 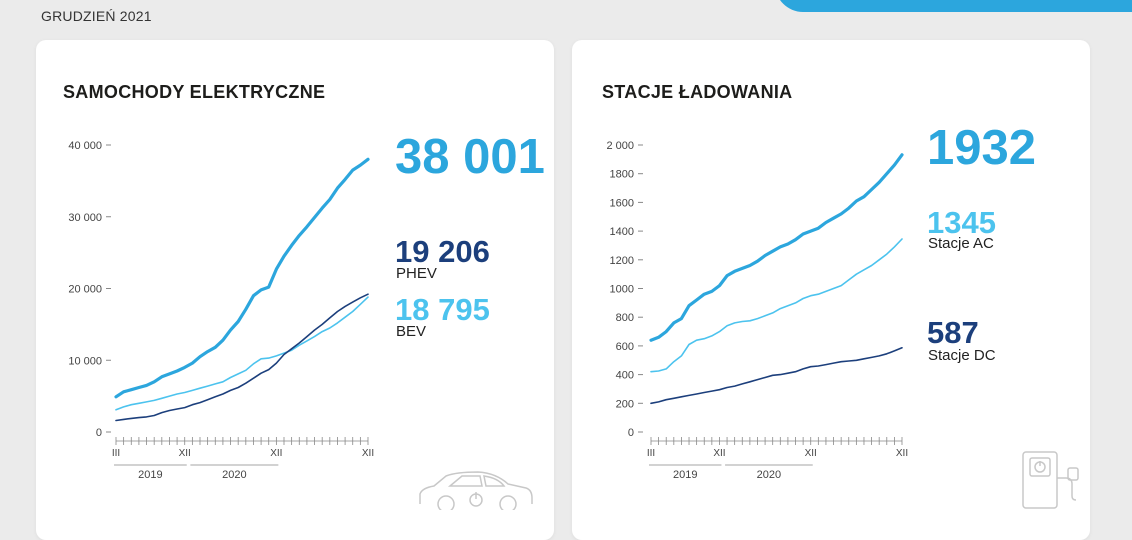 What do you see at coordinates (416, 273) in the screenshot?
I see `phev-label: PHEV` at bounding box center [416, 273].